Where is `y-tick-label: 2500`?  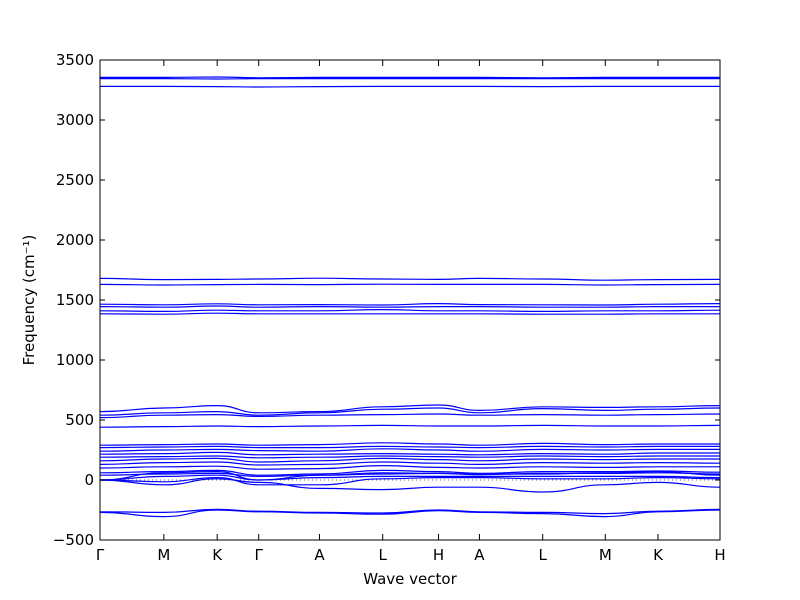
y-tick-label: 2500 is located at coordinates (75, 180).